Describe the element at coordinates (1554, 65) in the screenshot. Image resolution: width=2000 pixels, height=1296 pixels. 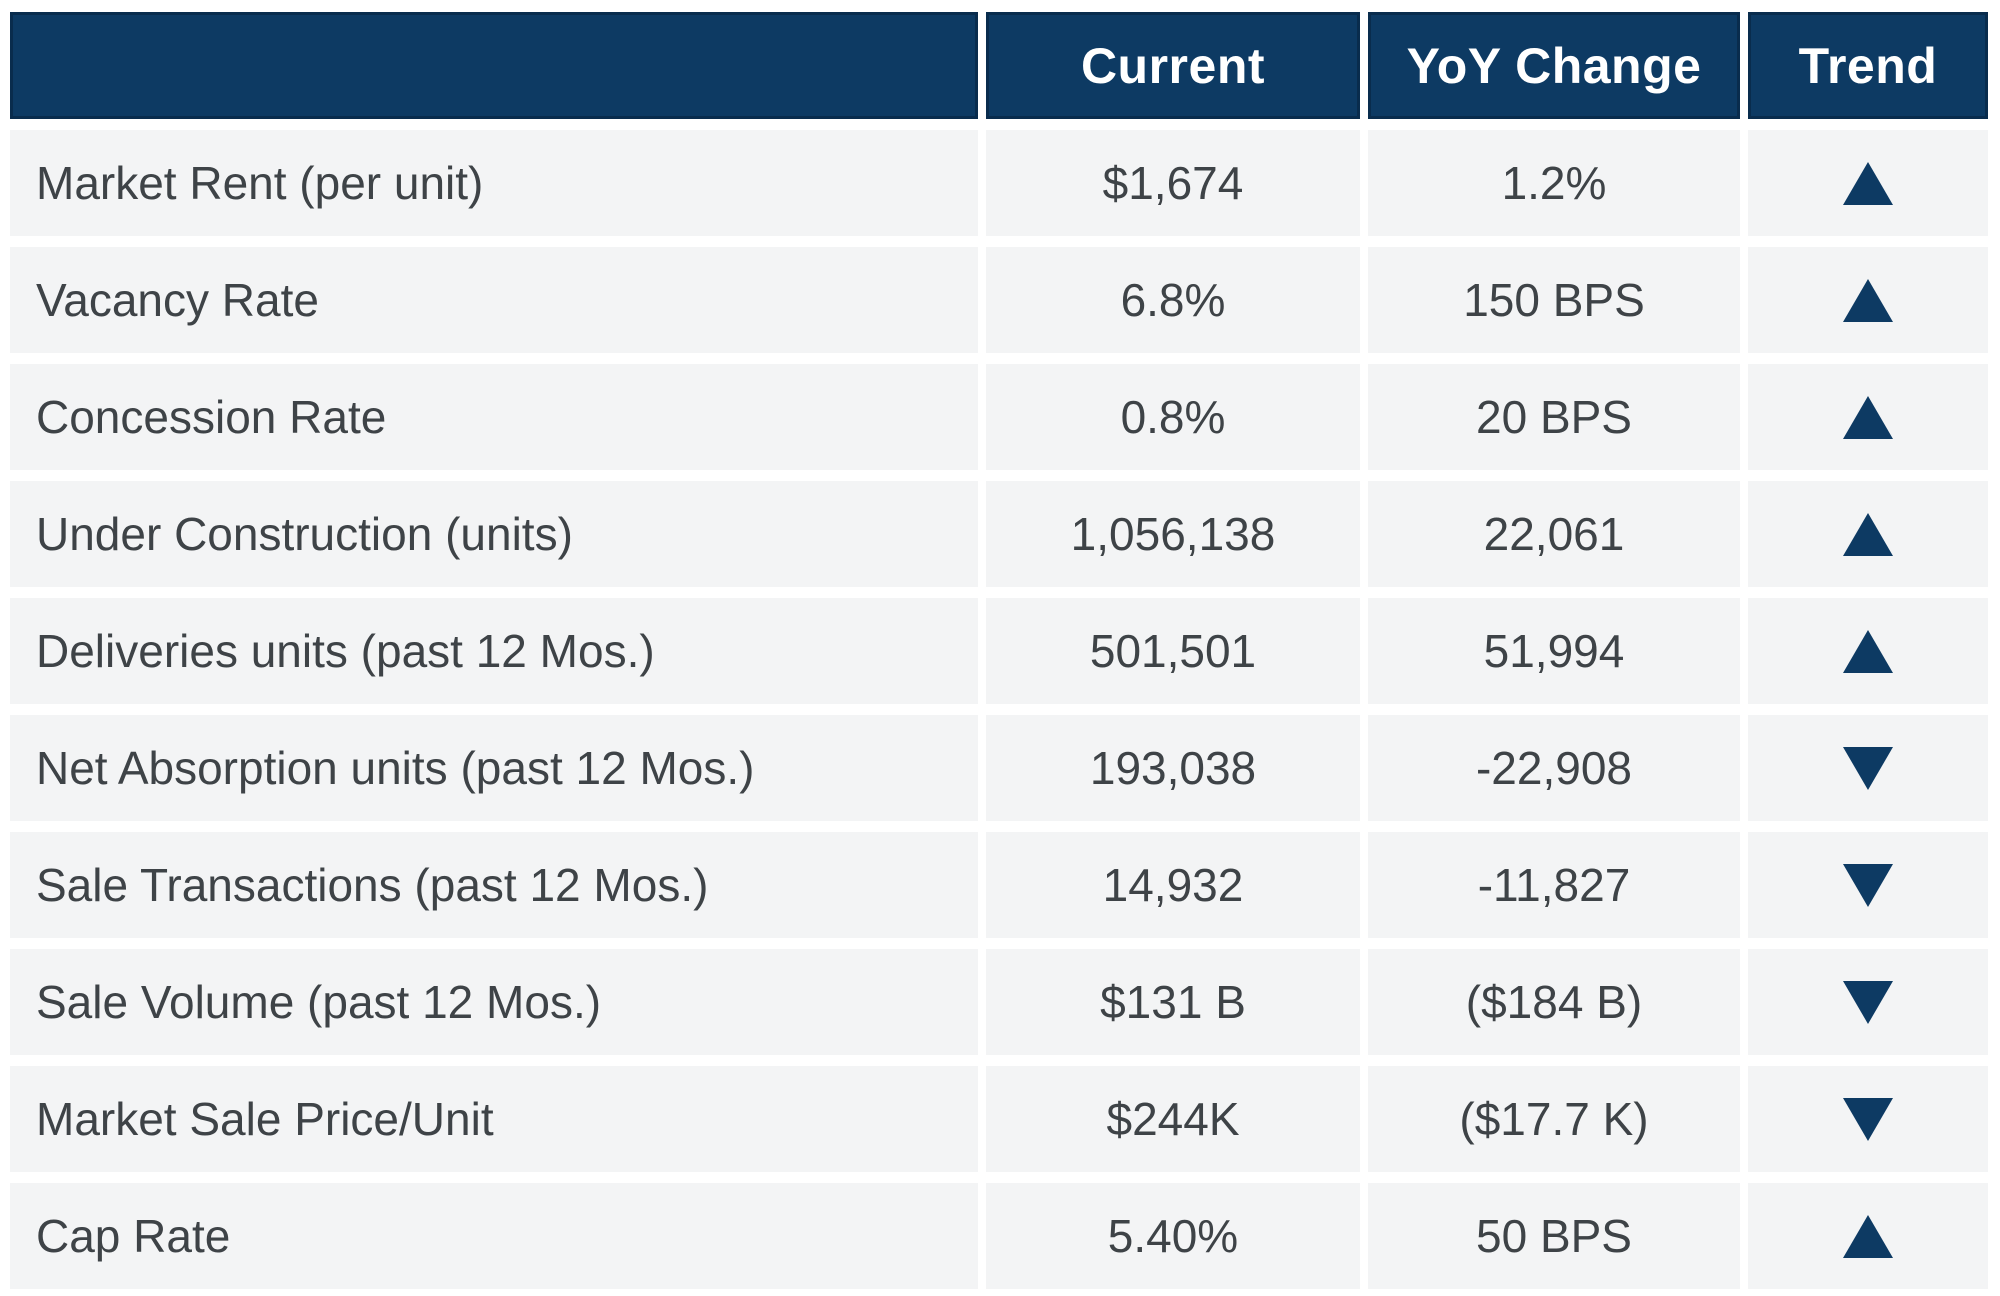
I see `header-cell-yoy-change: YoY Change` at that location.